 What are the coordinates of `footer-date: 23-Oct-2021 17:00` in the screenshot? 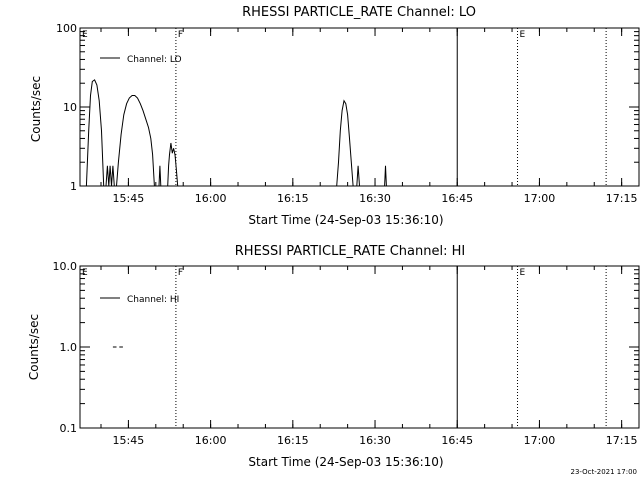 It's located at (604, 472).